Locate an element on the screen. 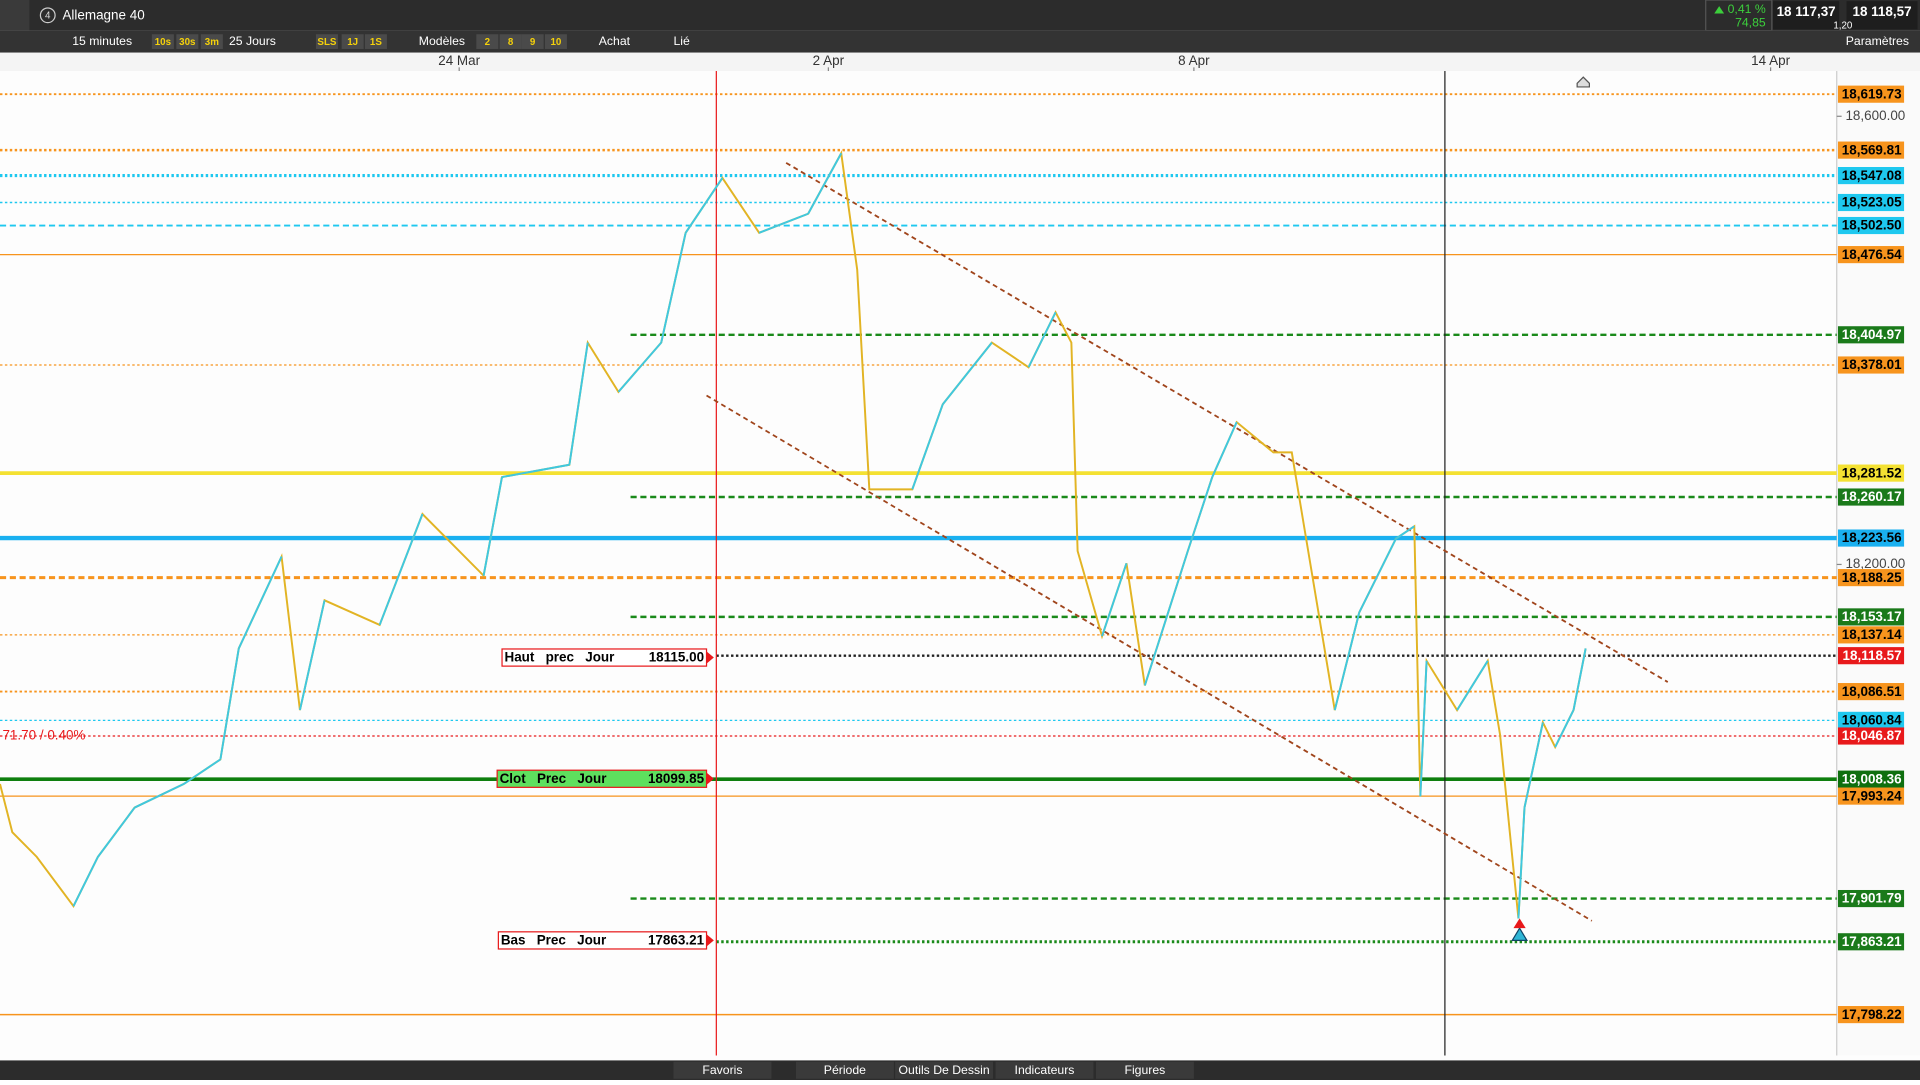  level-label: 18,086.51 is located at coordinates (1872, 691).